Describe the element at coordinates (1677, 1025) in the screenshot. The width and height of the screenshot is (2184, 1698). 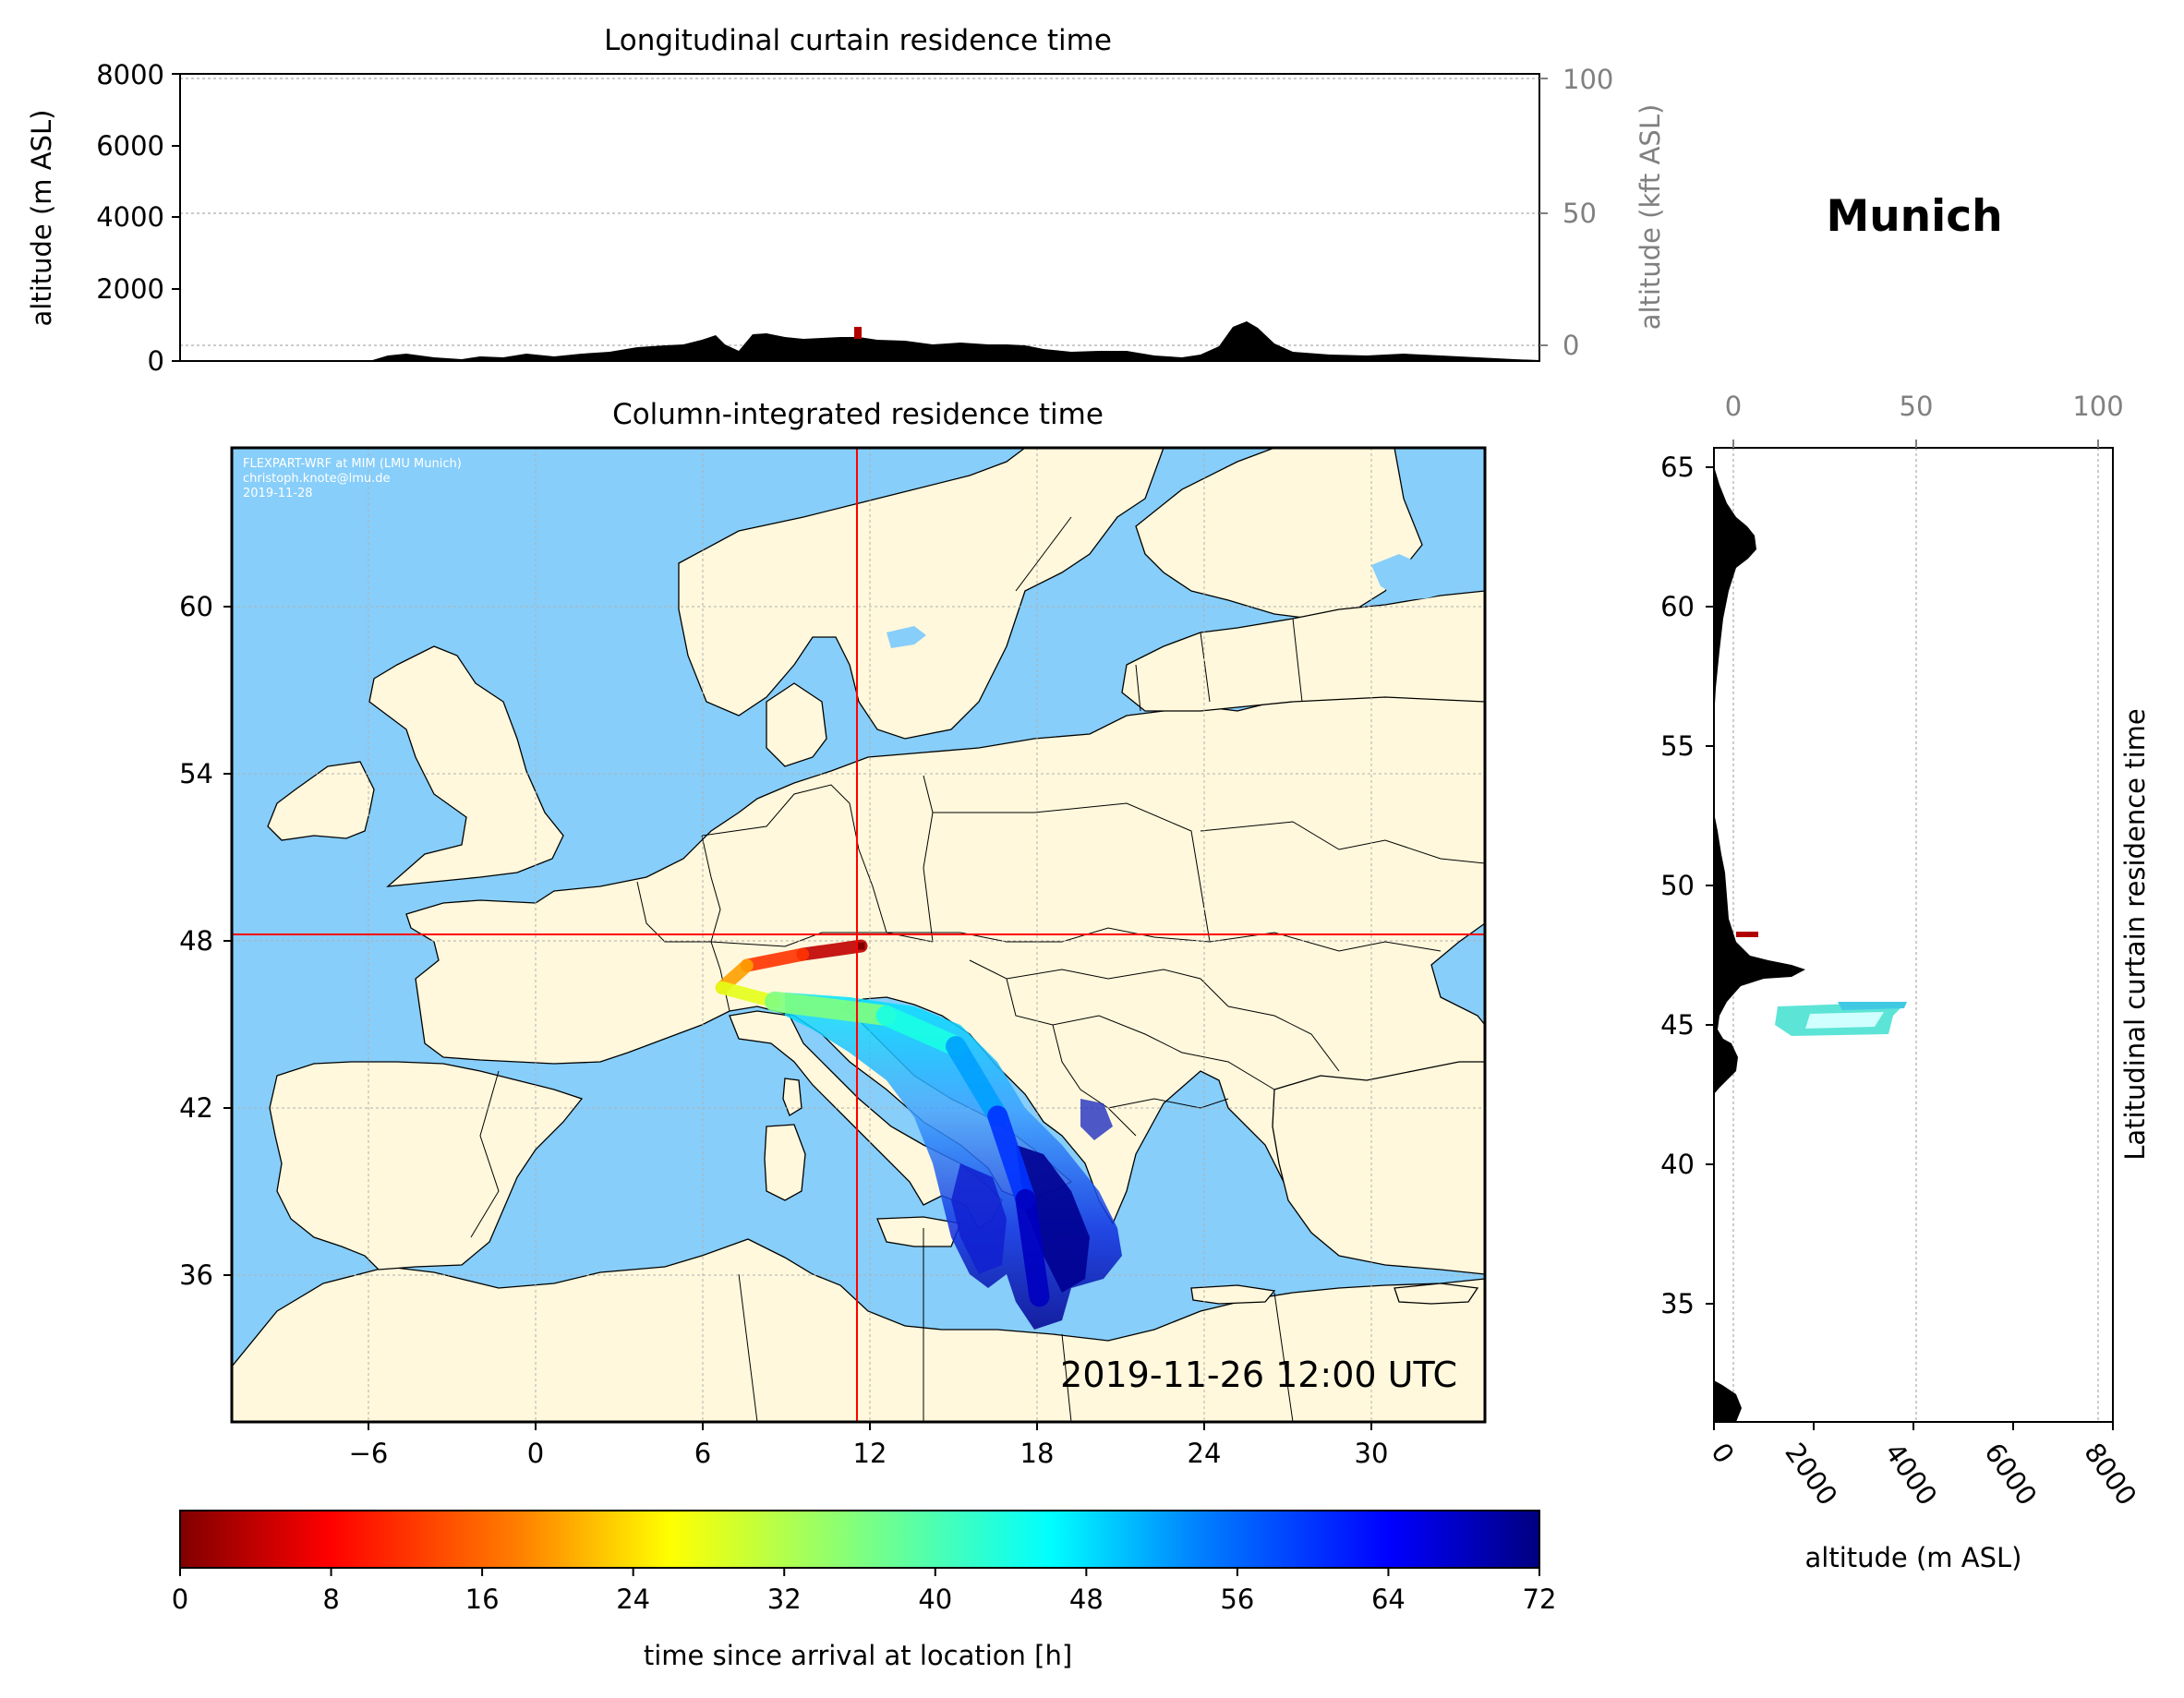
I see `lat-tick-label: 45` at that location.